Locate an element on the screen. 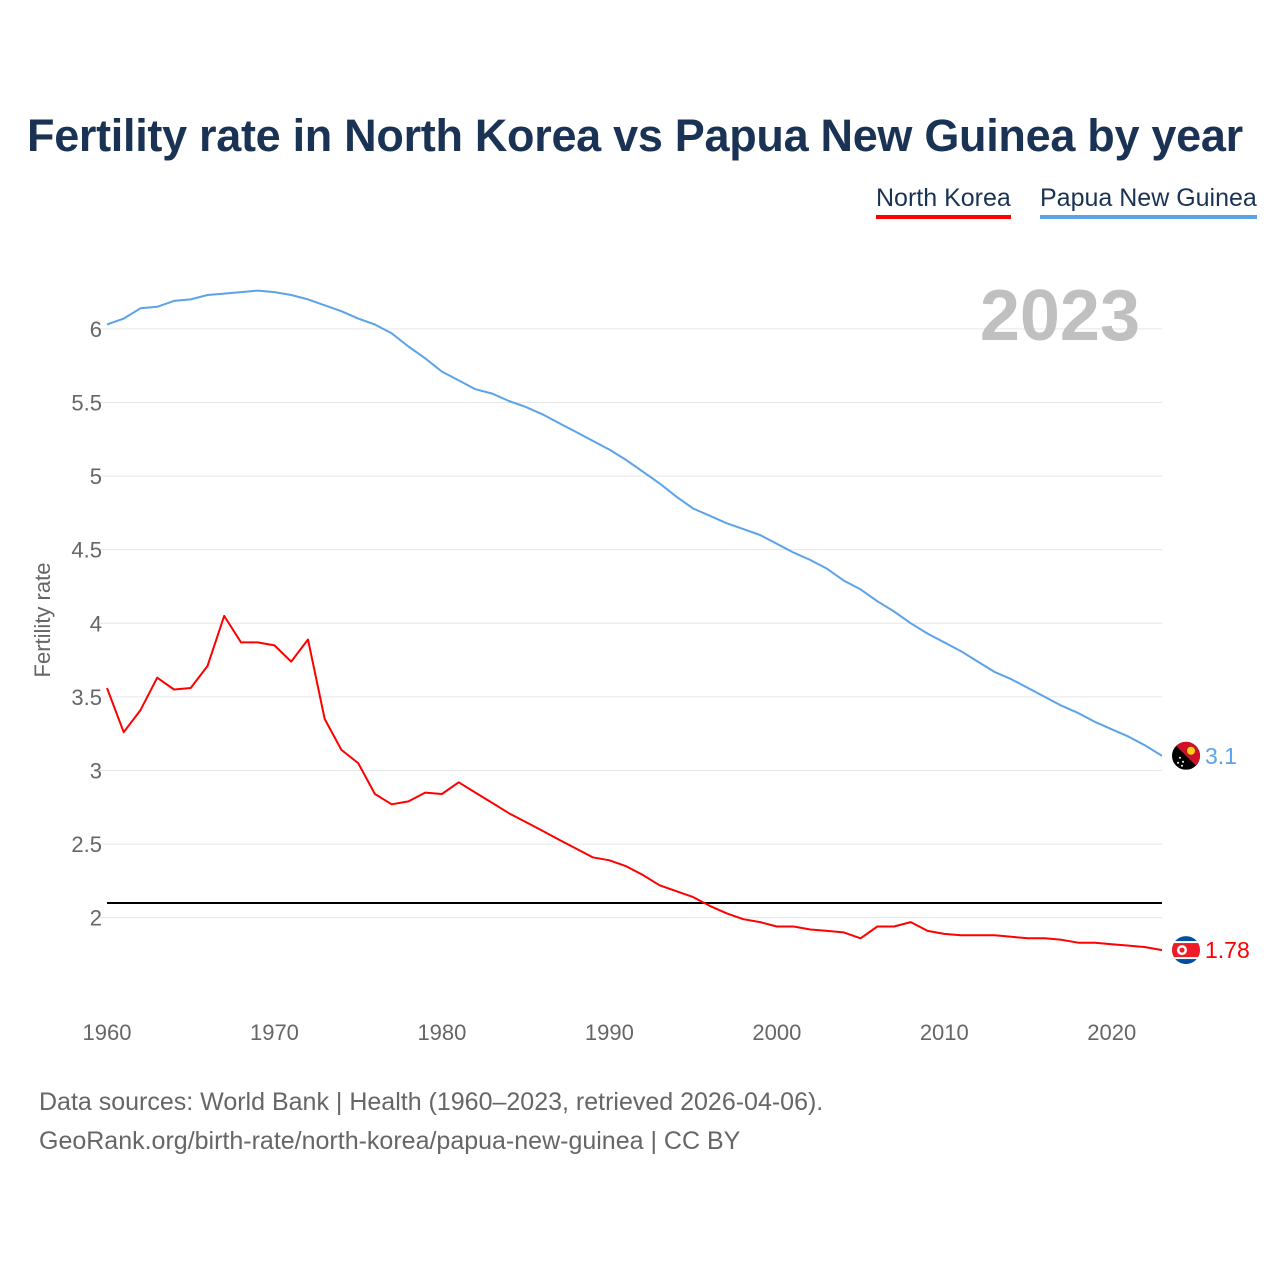  y-tick-label: 2 is located at coordinates (96, 918).